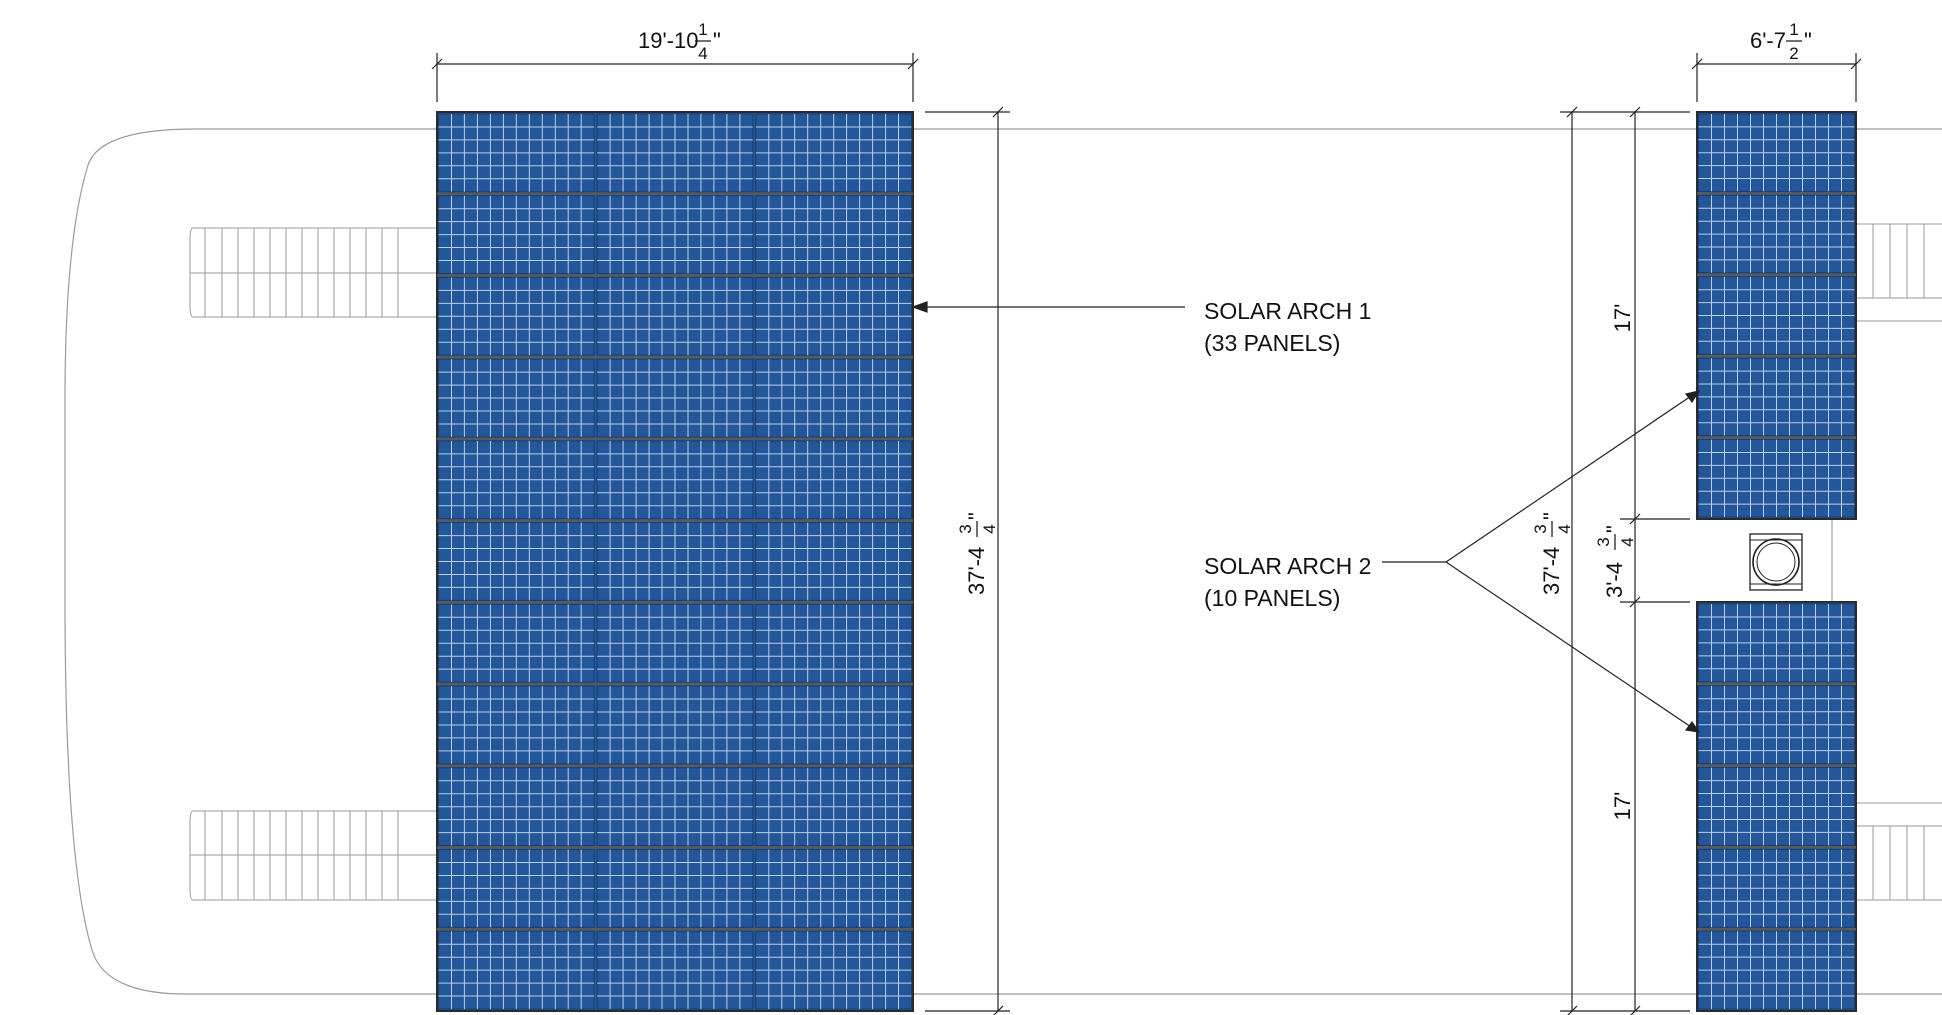 The height and width of the screenshot is (1015, 1942). What do you see at coordinates (717, 40) in the screenshot?
I see `arch1-width-unit: "` at bounding box center [717, 40].